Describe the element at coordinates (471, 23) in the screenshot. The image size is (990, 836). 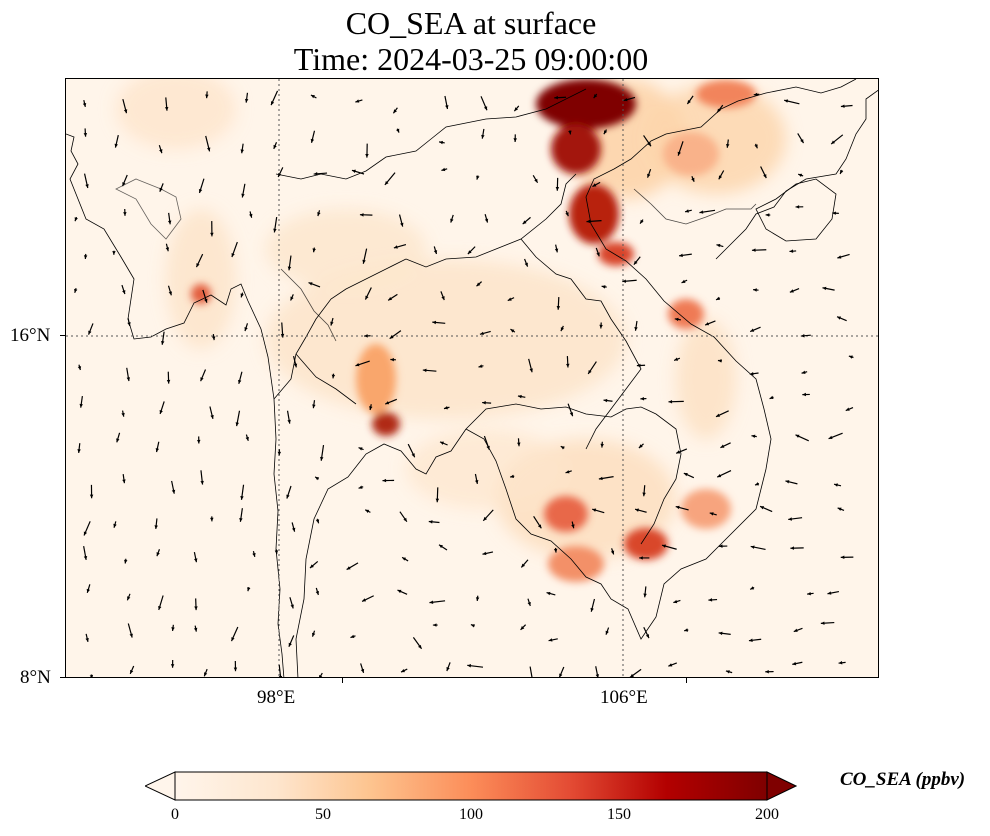
I see `map-title: CO_SEA at surface` at that location.